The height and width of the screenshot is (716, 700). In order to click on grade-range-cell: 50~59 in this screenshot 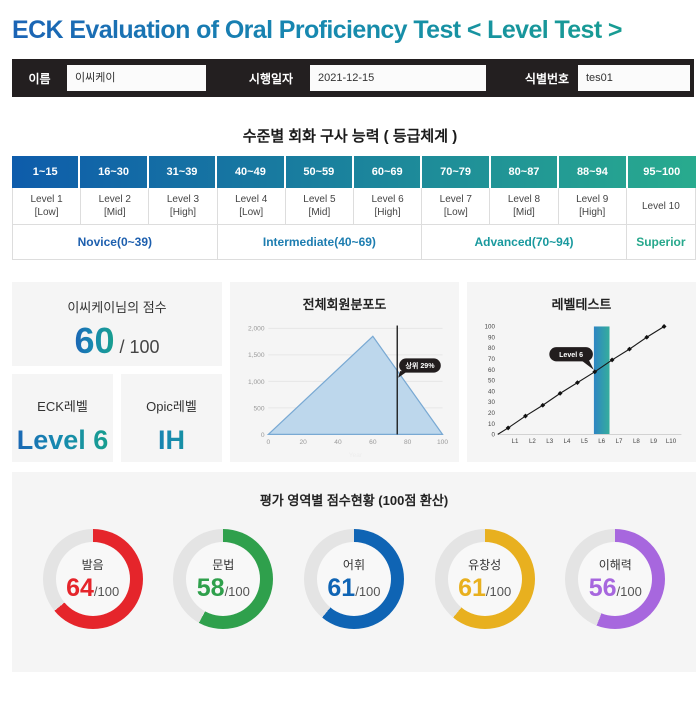, I will do `click(320, 172)`.